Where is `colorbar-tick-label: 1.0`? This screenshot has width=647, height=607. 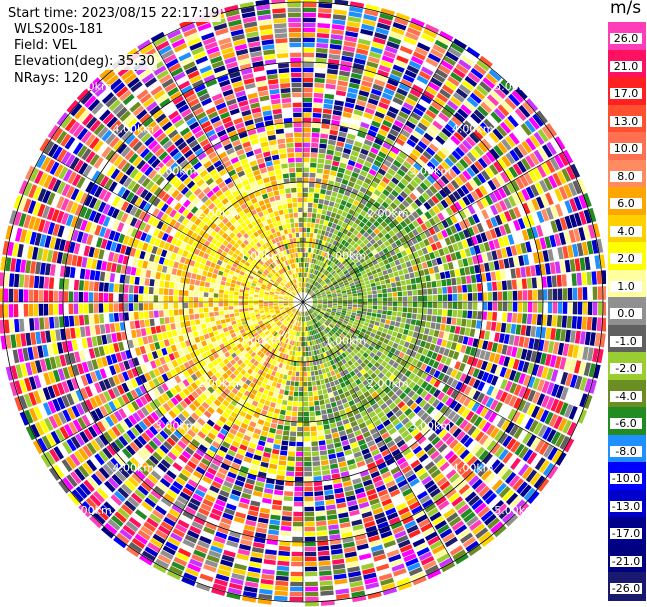
colorbar-tick-label: 1.0 is located at coordinates (626, 286).